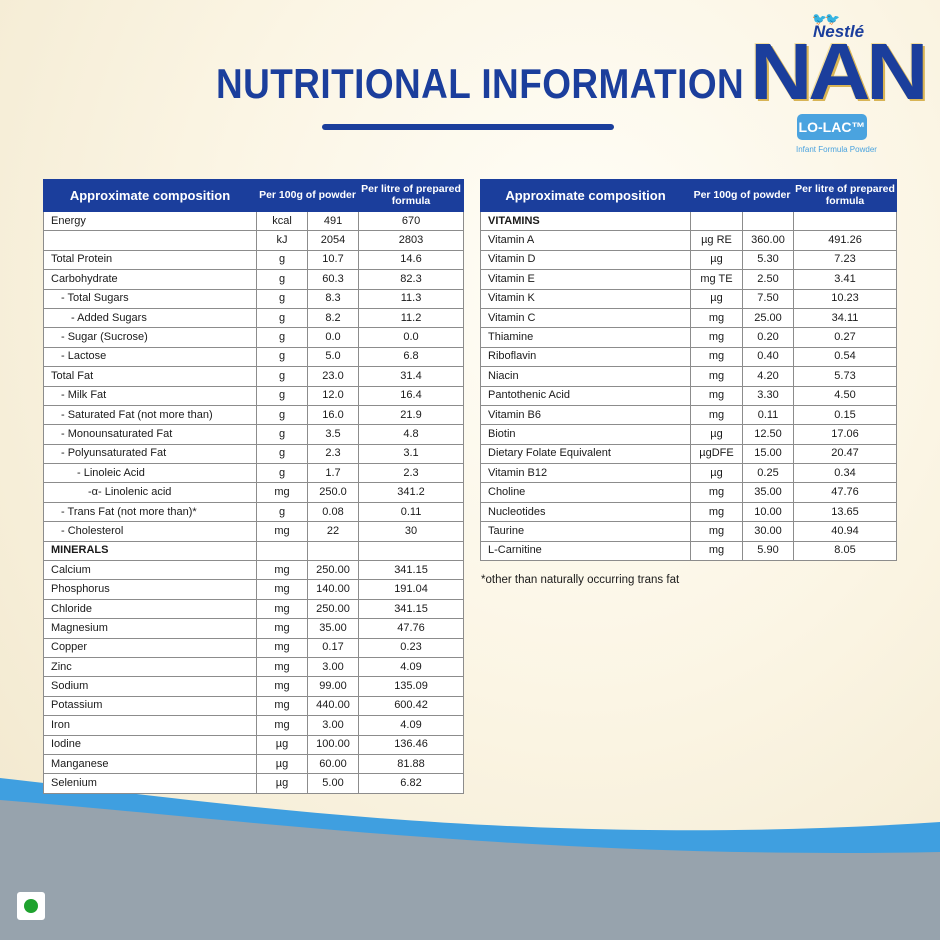  Describe the element at coordinates (150, 279) in the screenshot. I see `nutrient-name: Carbohydrate` at that location.